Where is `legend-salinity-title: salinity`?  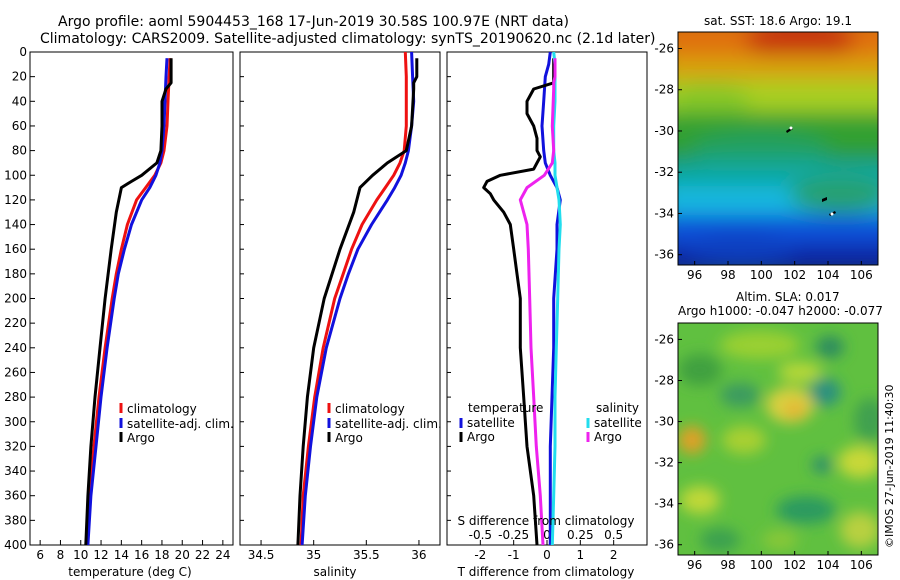 legend-salinity-title: salinity is located at coordinates (617, 408).